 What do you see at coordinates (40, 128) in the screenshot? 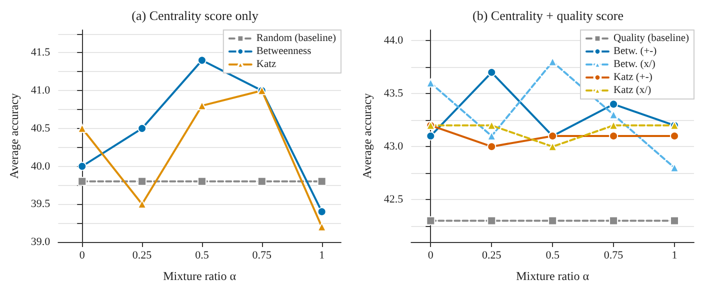
I see `y-tick-label: 40.5` at bounding box center [40, 128].